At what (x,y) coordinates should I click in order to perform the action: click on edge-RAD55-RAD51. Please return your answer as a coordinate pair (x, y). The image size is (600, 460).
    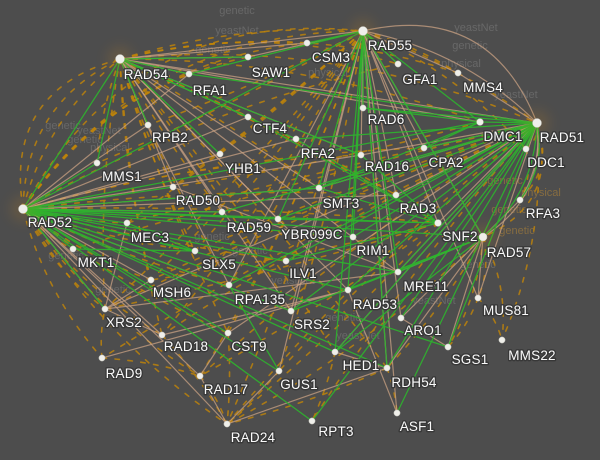
    Looking at the image, I should click on (450, 74).